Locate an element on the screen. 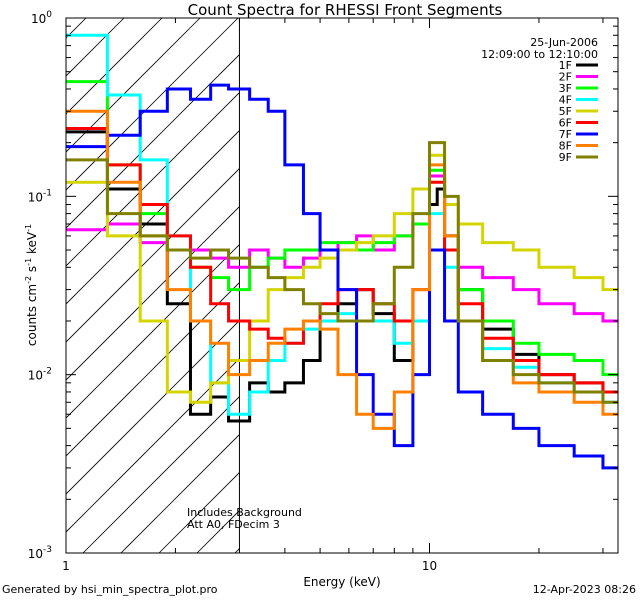 The width and height of the screenshot is (640, 600). legend-label-7f: 7F is located at coordinates (565, 134).